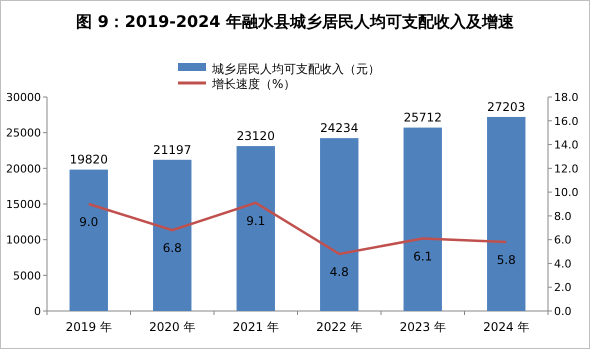 The height and width of the screenshot is (349, 590). What do you see at coordinates (563, 240) in the screenshot?
I see `y2tick: 6.0` at bounding box center [563, 240].